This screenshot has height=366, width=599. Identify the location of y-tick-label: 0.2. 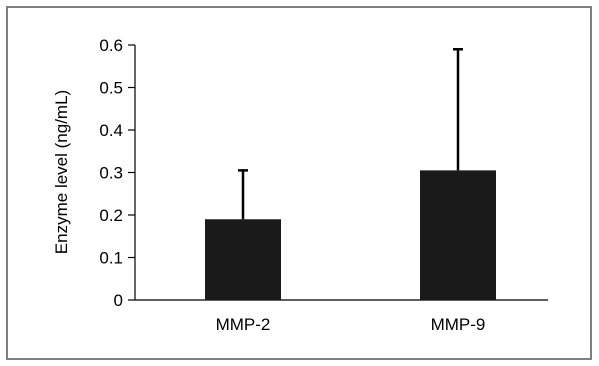
(111, 215).